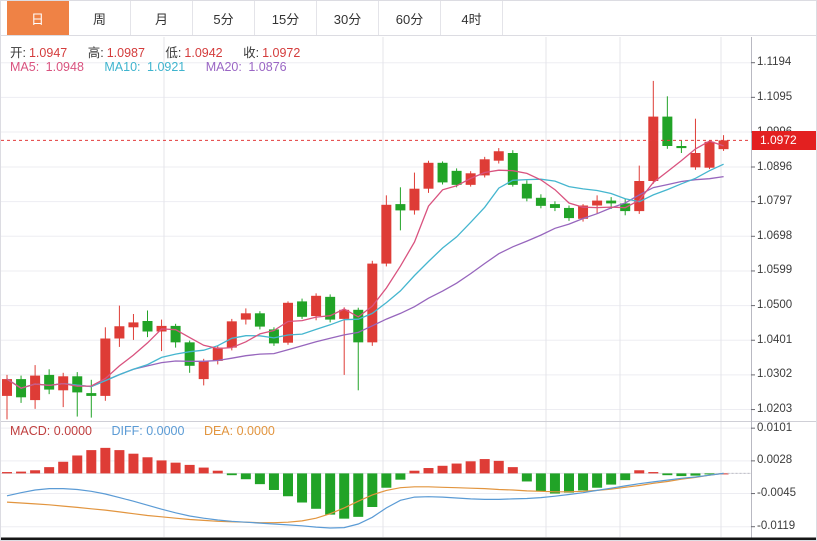 Image resolution: width=817 pixels, height=541 pixels. What do you see at coordinates (218, 431) in the screenshot?
I see `dea-label: DEA:` at bounding box center [218, 431].